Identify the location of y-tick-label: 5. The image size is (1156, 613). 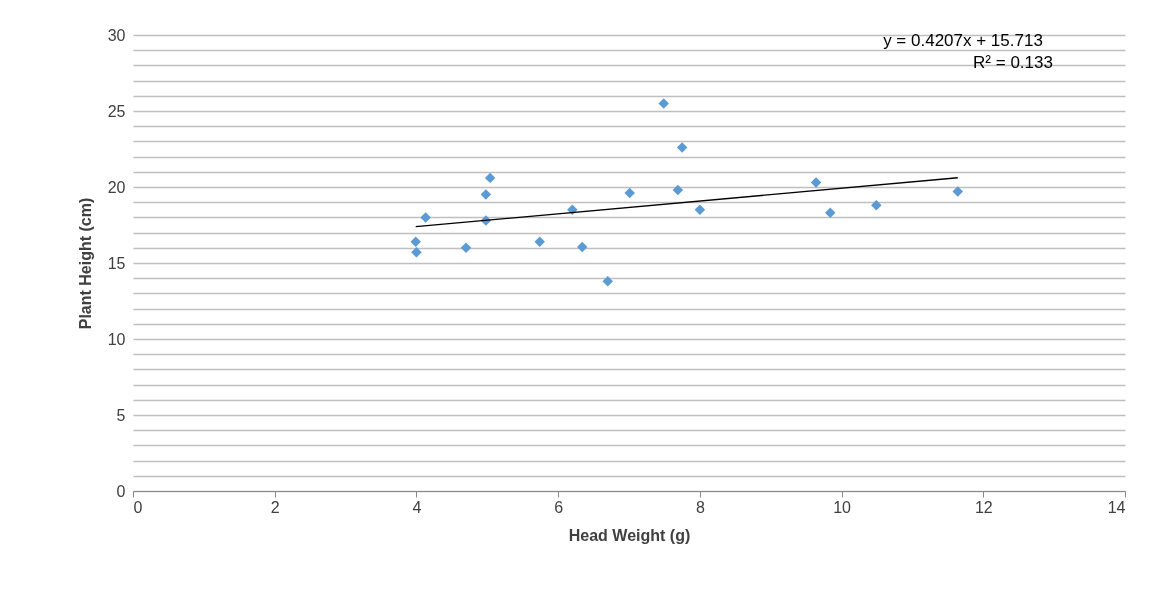
(121, 415).